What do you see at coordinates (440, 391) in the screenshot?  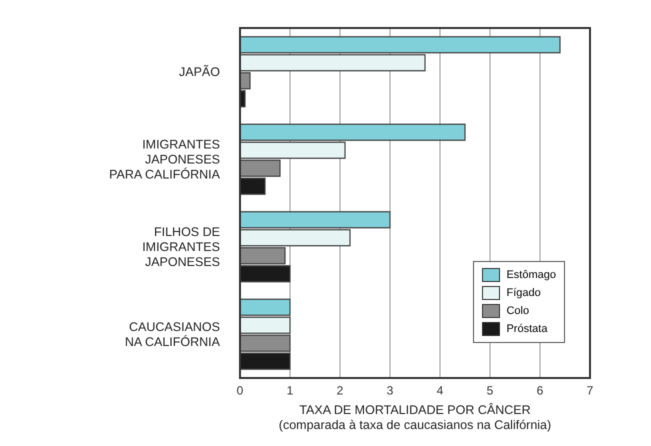 I see `x-tick-label: 4` at bounding box center [440, 391].